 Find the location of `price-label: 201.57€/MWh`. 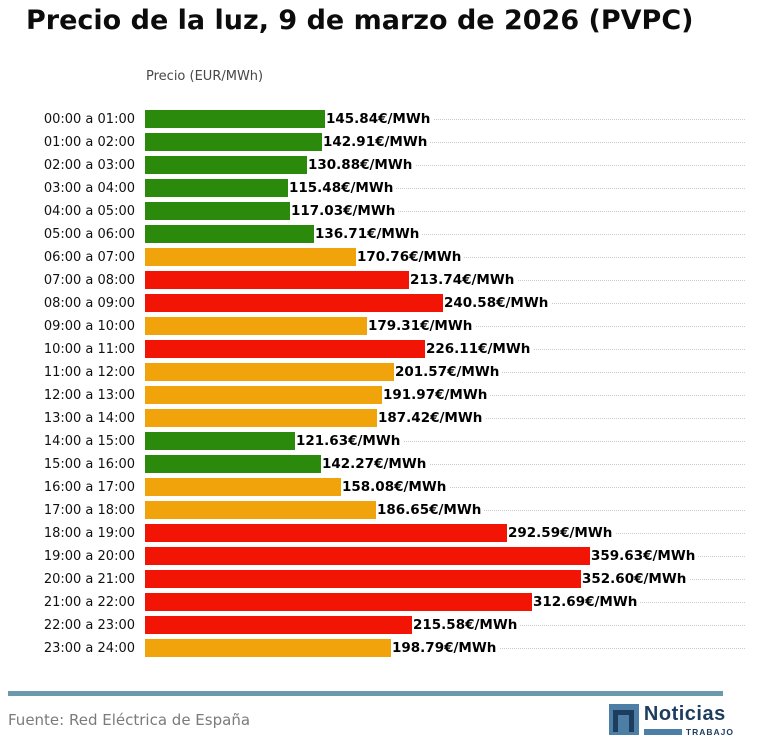

price-label: 201.57€/MWh is located at coordinates (448, 372).